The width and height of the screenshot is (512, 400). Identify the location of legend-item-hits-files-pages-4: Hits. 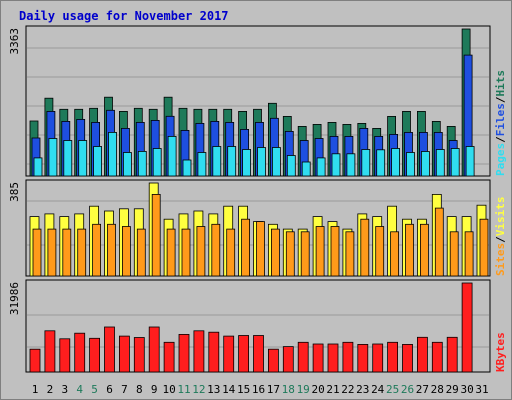
(500, 83).